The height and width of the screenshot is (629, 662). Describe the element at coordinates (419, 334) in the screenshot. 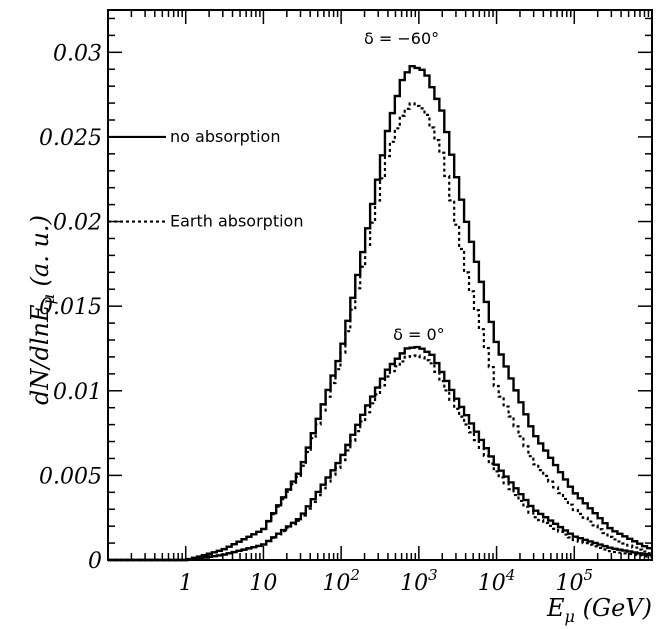

I see `curve-annotation: δ = 0°` at that location.